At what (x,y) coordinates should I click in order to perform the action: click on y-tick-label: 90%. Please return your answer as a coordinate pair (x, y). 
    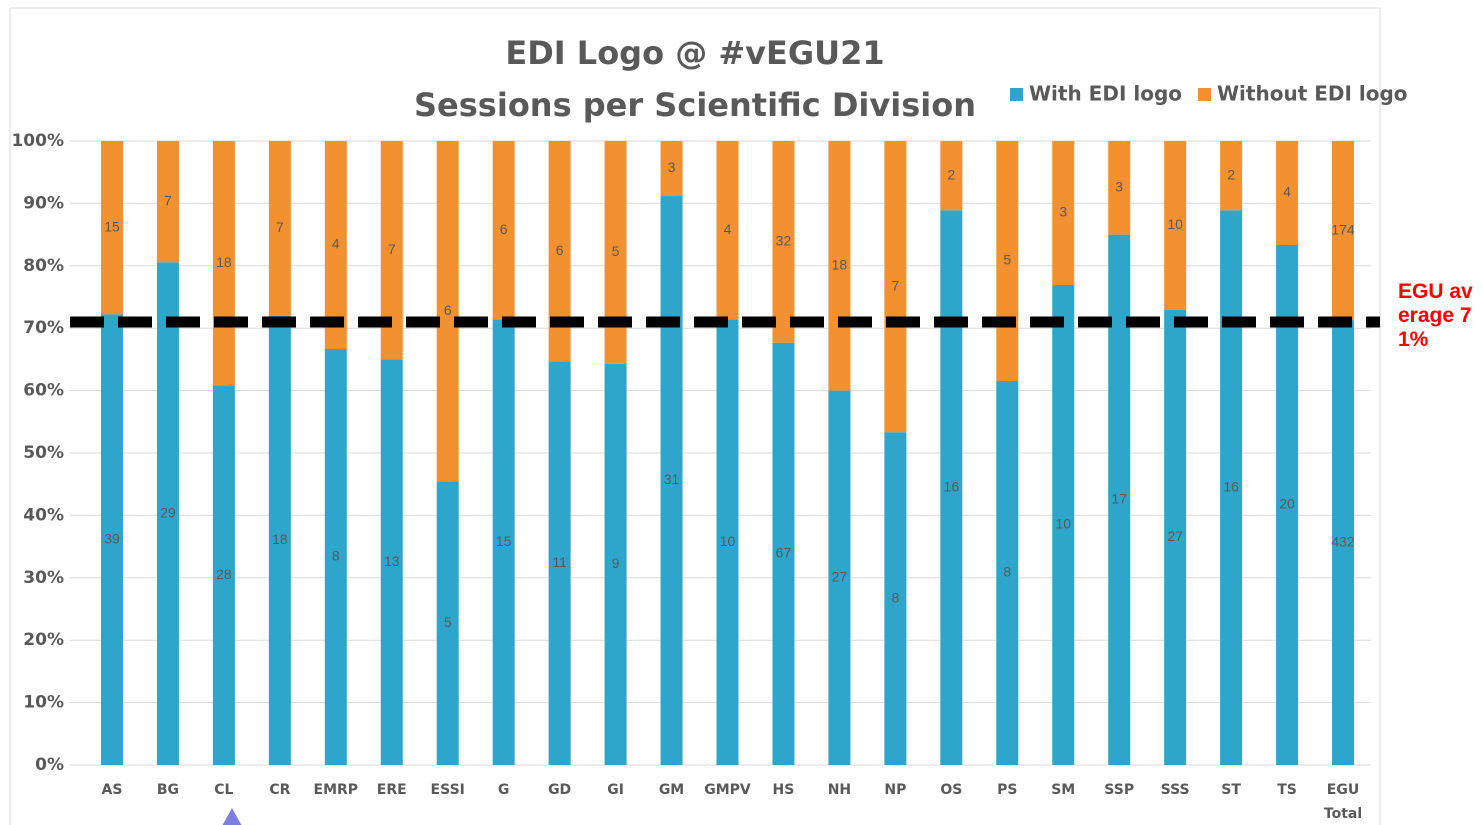
    Looking at the image, I should click on (43, 203).